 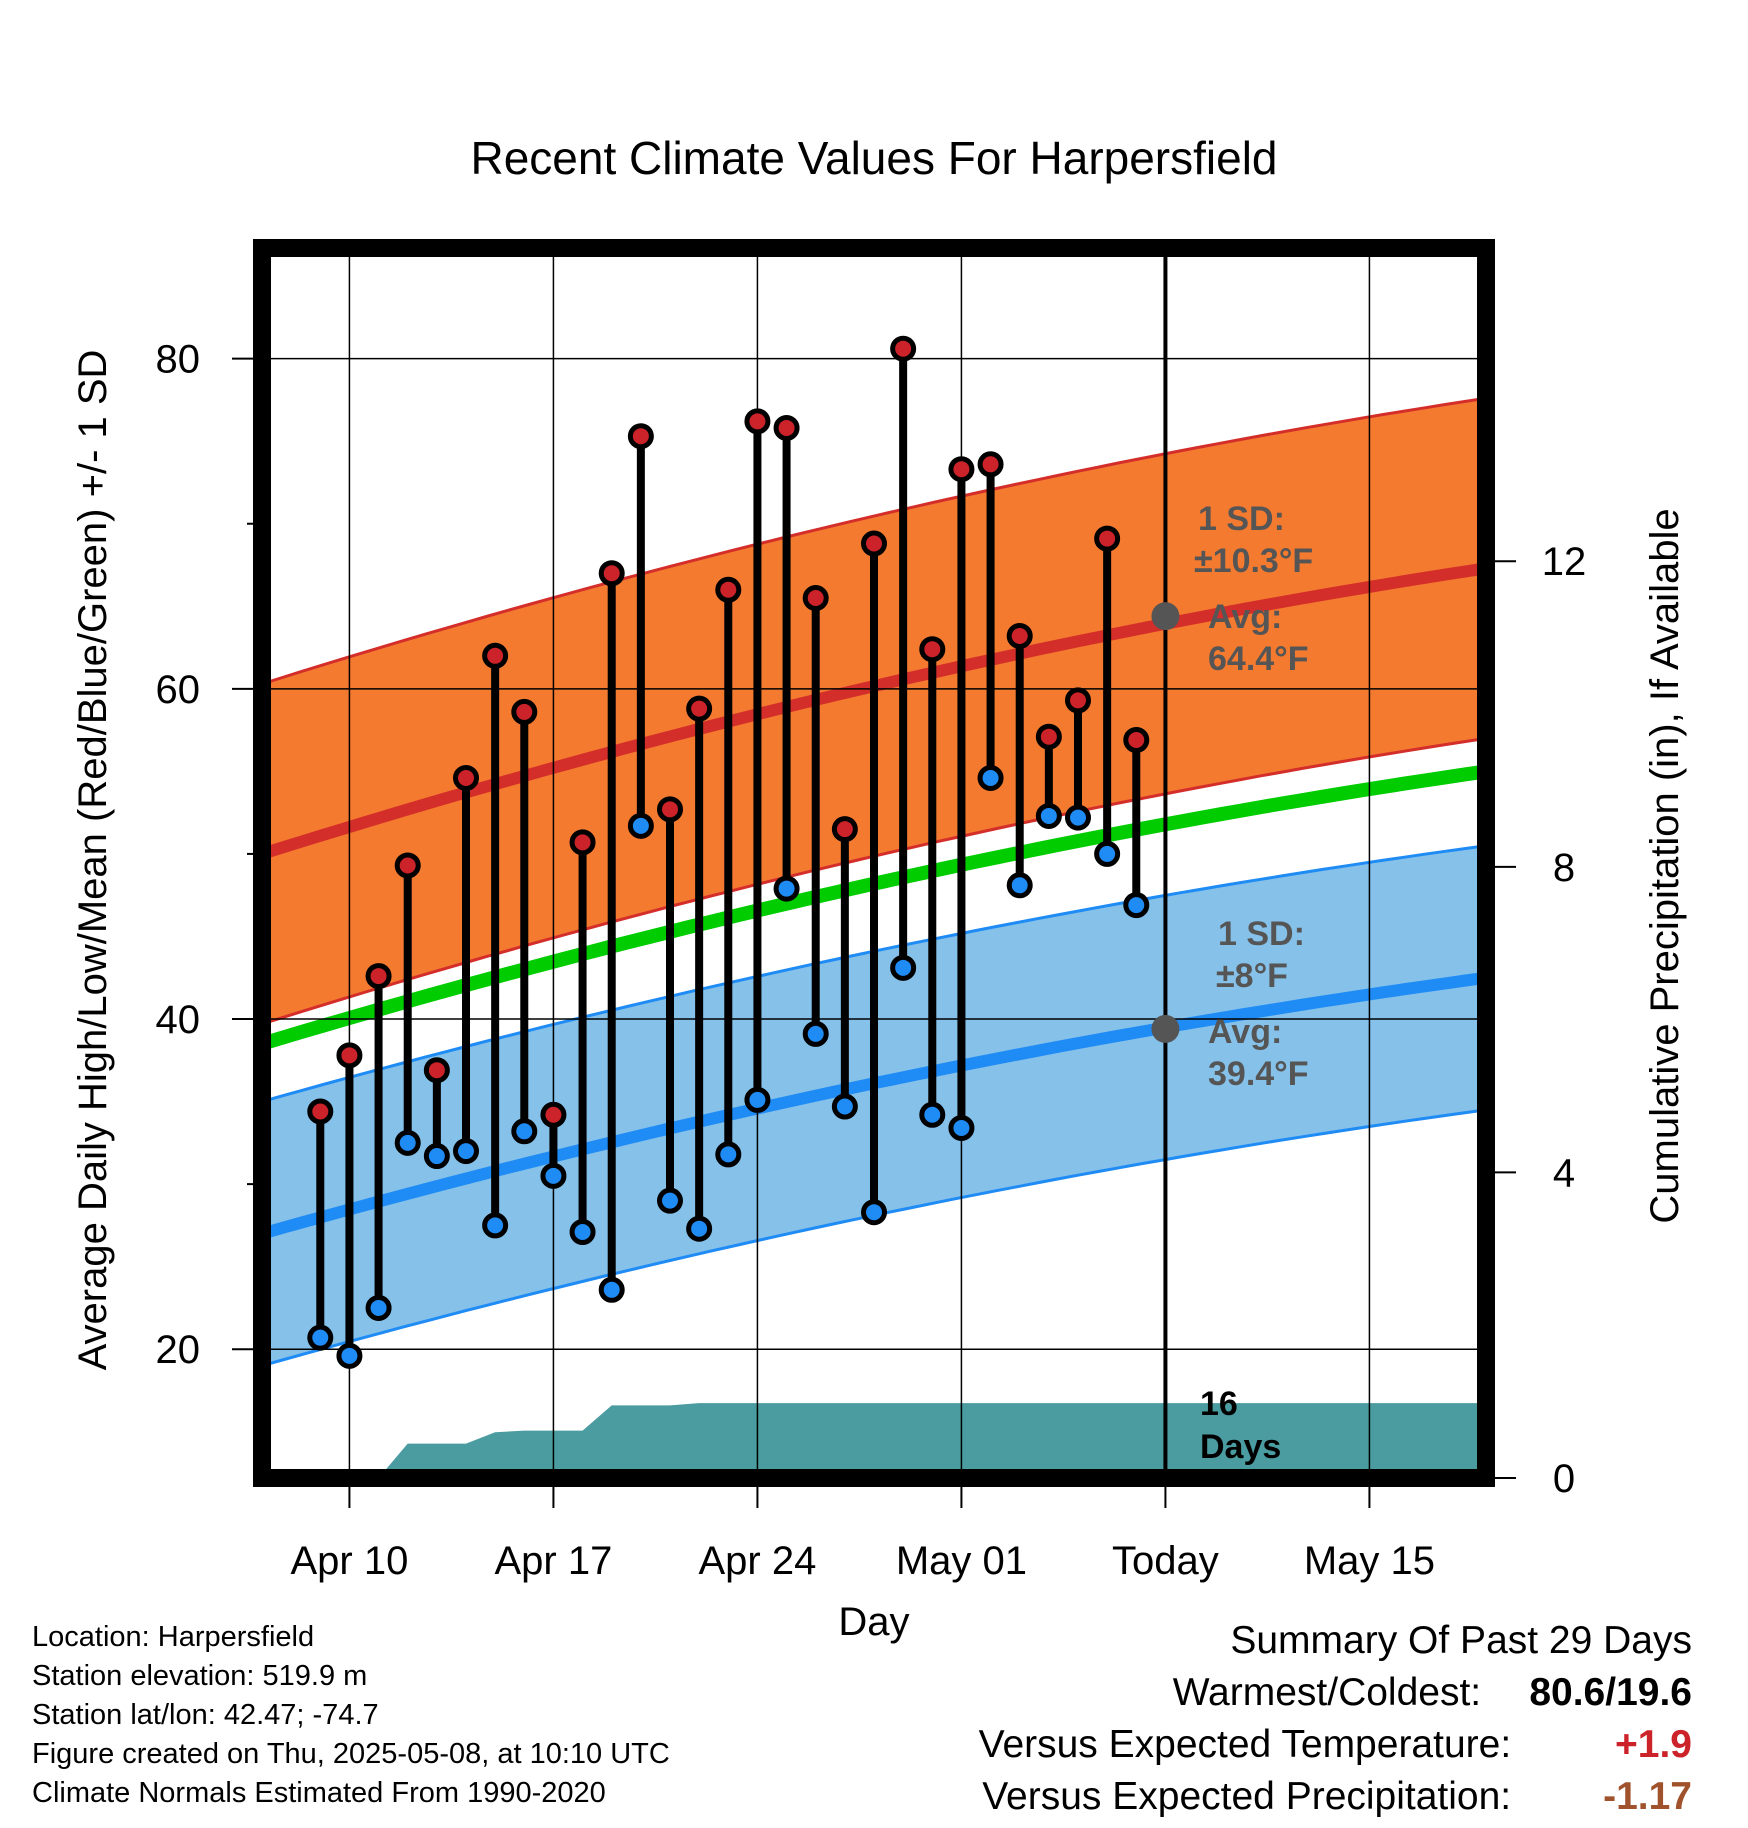 I want to click on precip-area-layer, so click(x=874, y=1440).